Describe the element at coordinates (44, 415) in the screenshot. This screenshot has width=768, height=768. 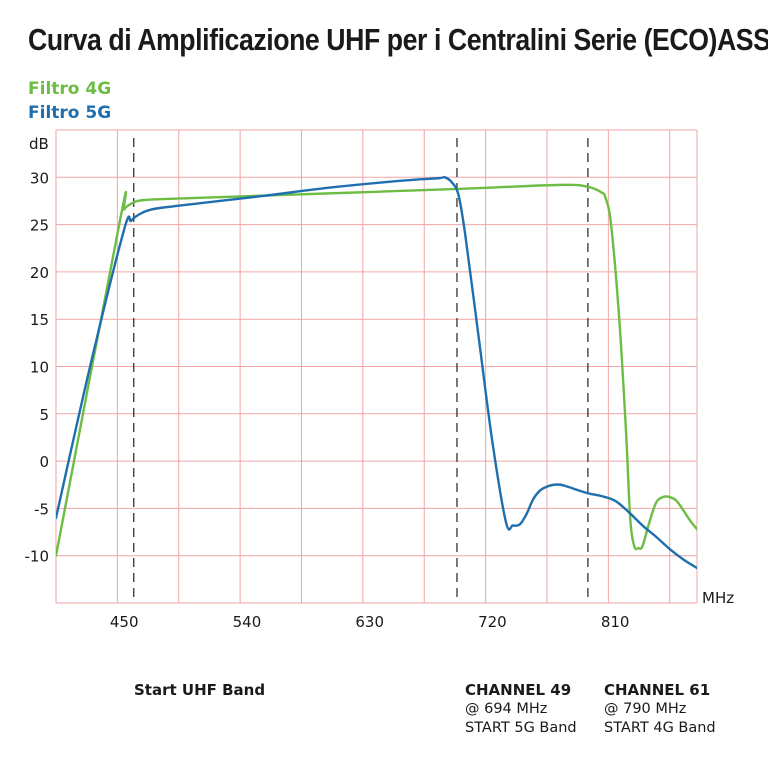
I see `y-tick-label: 5` at that location.